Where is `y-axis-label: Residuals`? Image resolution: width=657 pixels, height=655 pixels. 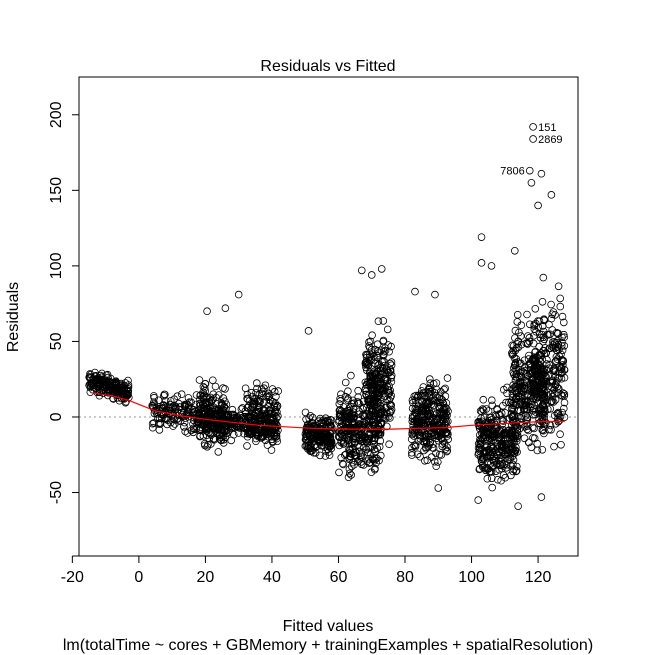
y-axis-label: Residuals is located at coordinates (13, 317).